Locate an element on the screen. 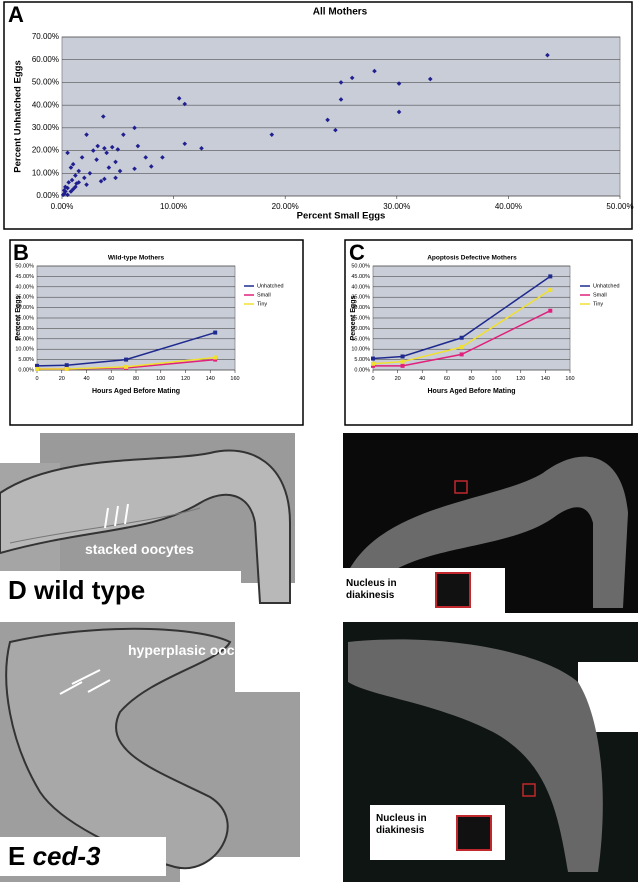 The width and height of the screenshot is (638, 882). caption-text: ced-3 is located at coordinates (66, 856).